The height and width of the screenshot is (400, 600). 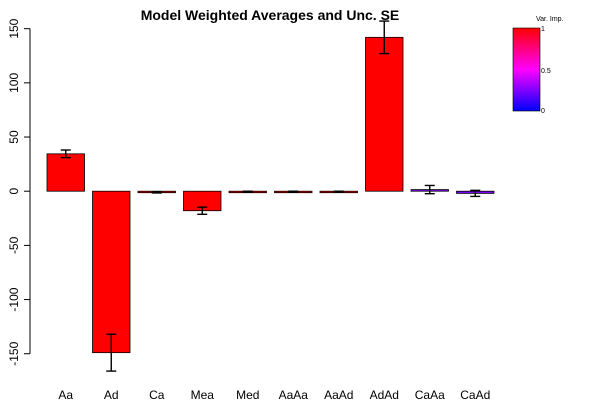 What do you see at coordinates (14, 83) in the screenshot?
I see `y-tick-label: 100` at bounding box center [14, 83].